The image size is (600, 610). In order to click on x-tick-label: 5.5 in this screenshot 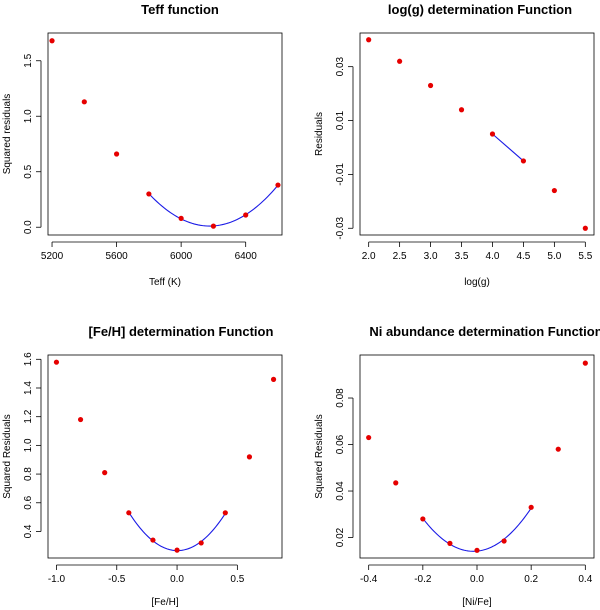, I will do `click(585, 256)`.